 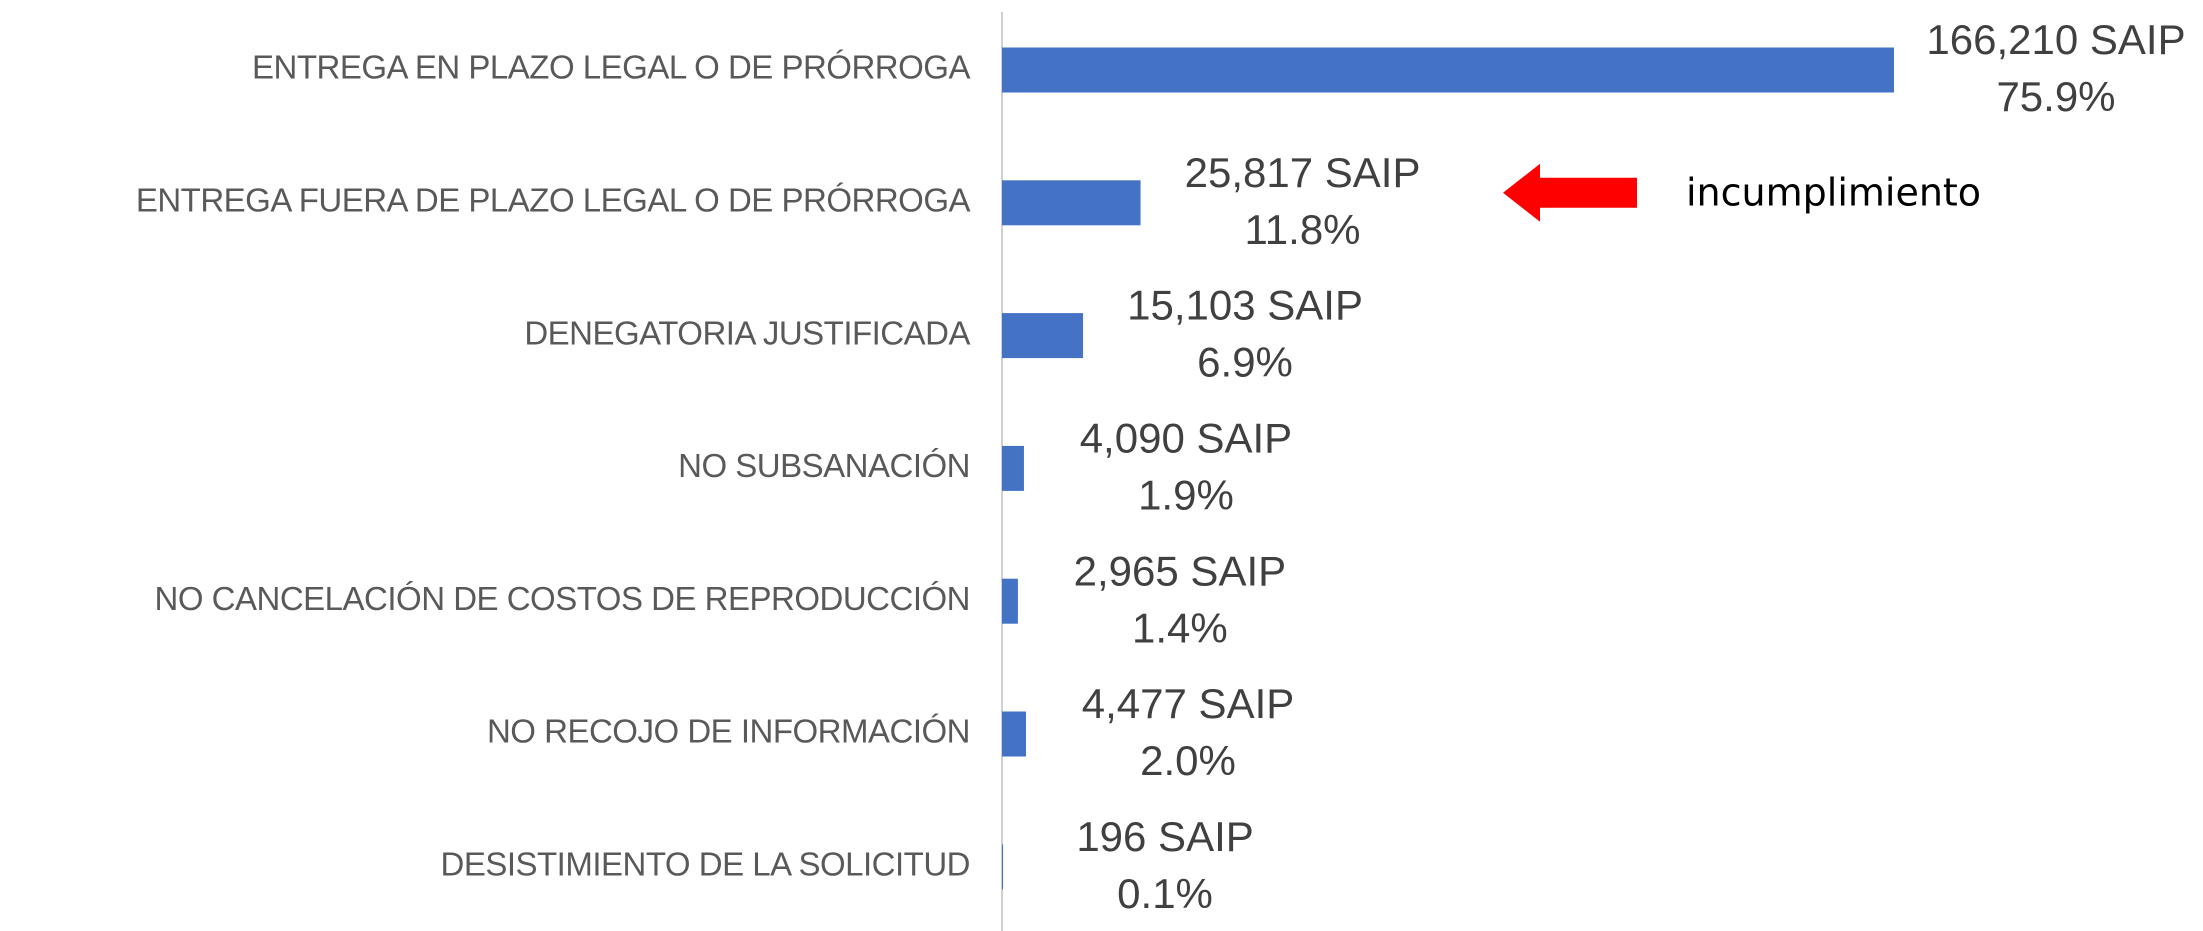 What do you see at coordinates (747, 332) in the screenshot?
I see `category-label: DENEGATORIA JUSTIFICADA` at bounding box center [747, 332].